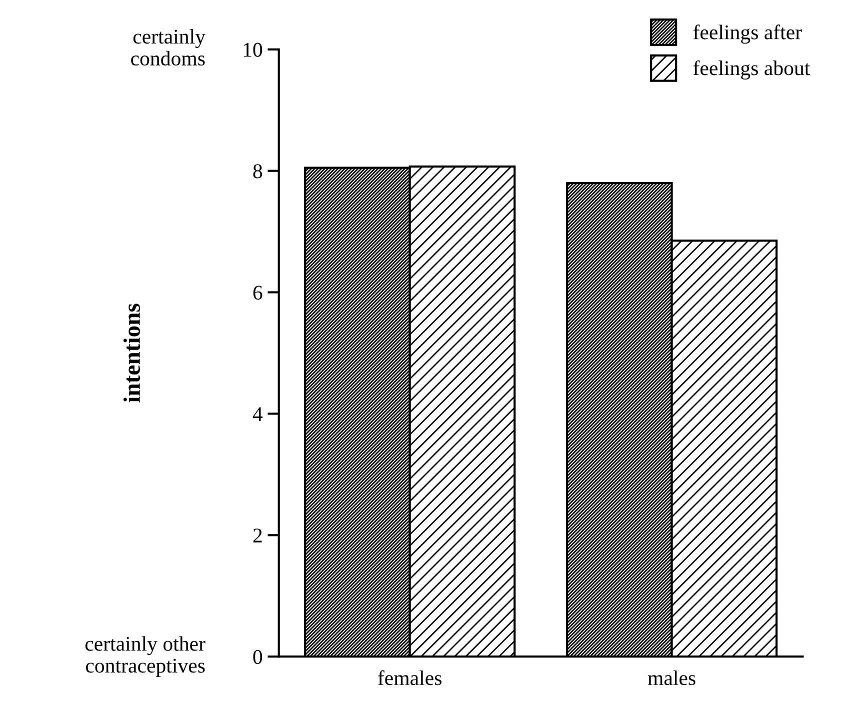  I want to click on text: certainly condoms, so click(168, 47).